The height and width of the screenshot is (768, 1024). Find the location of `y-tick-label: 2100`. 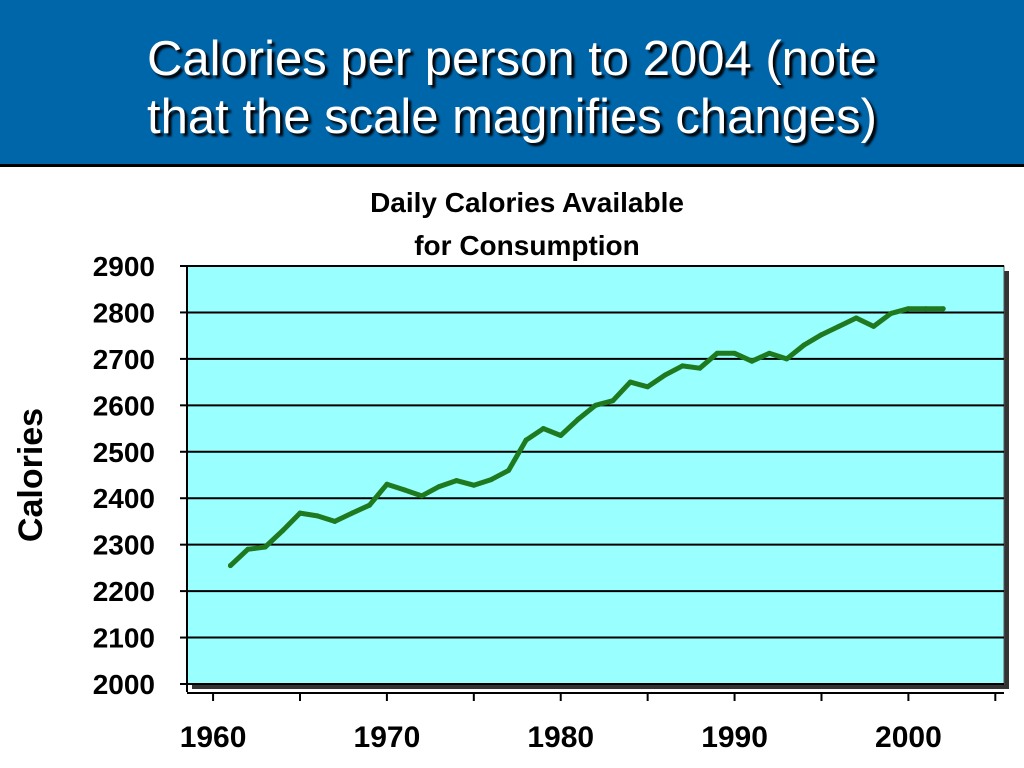

y-tick-label: 2100 is located at coordinates (124, 638).